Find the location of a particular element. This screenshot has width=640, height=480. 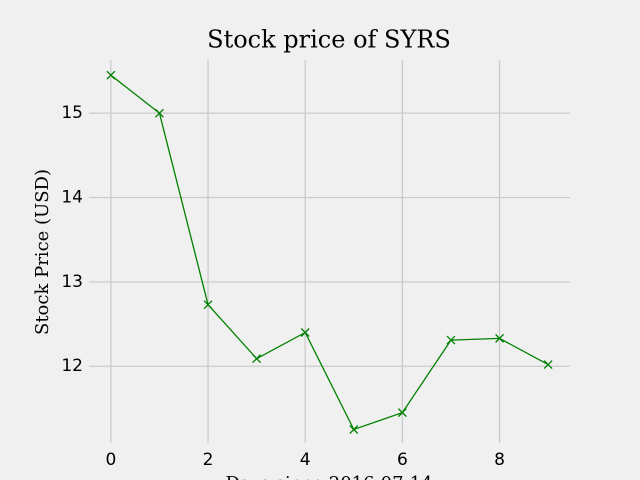

x-tick-label: 8 is located at coordinates (499, 460).